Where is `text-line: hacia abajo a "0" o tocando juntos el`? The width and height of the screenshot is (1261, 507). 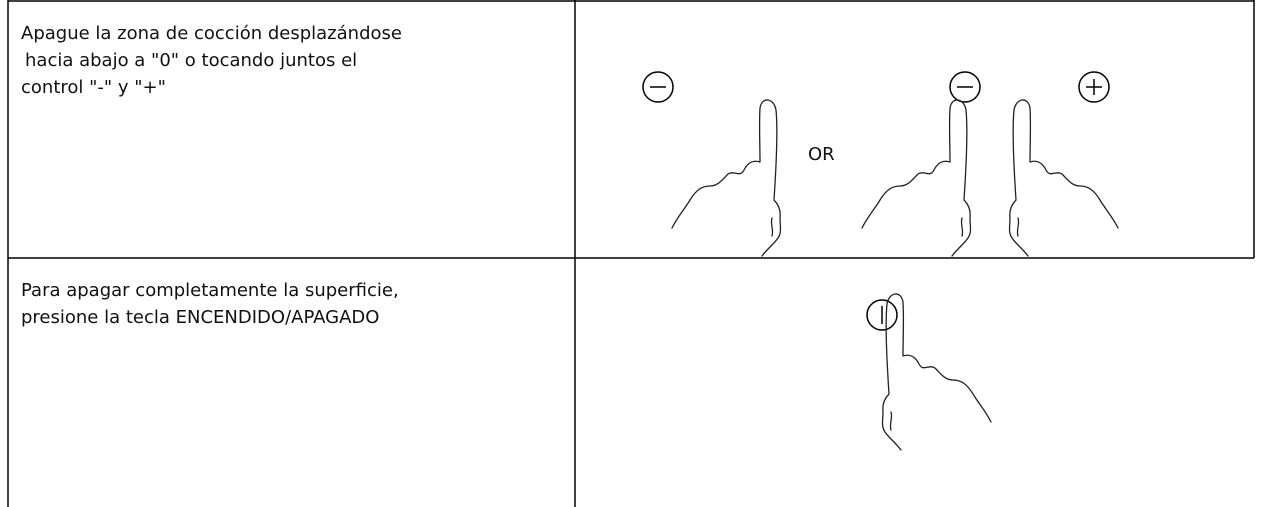 text-line: hacia abajo a "0" o tocando juntos el is located at coordinates (191, 60).